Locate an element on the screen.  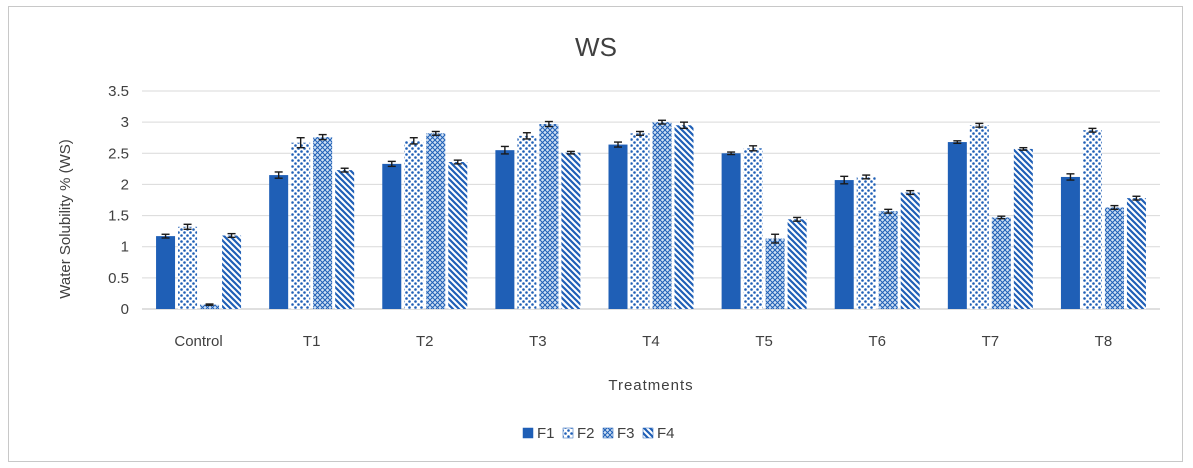
x-tick-label: T7 is located at coordinates (991, 341).